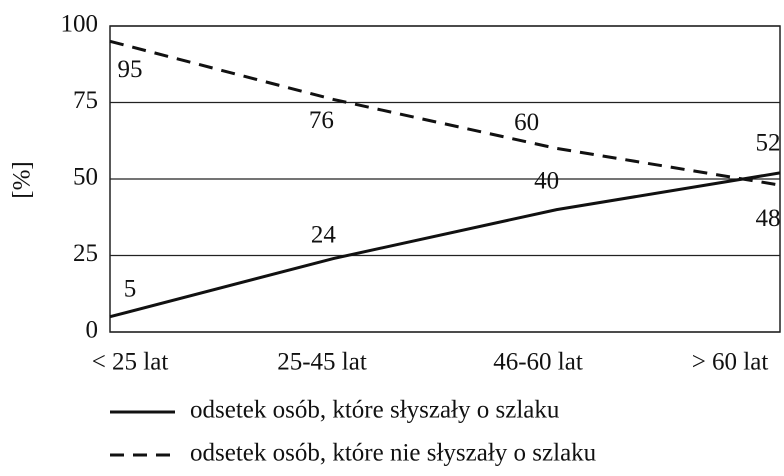 The width and height of the screenshot is (784, 476). I want to click on data-label: 95, so click(130, 69).